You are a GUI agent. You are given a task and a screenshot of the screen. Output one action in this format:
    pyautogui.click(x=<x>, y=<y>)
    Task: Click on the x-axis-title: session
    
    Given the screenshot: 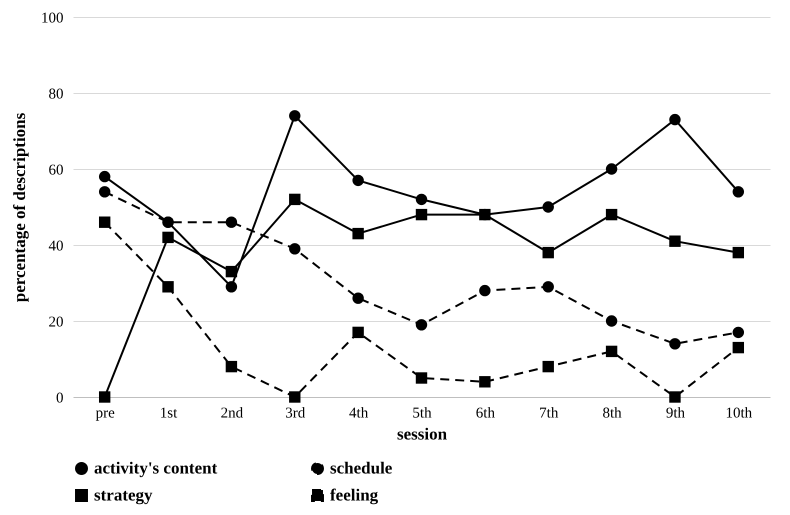 What is the action you would take?
    pyautogui.click(x=422, y=434)
    